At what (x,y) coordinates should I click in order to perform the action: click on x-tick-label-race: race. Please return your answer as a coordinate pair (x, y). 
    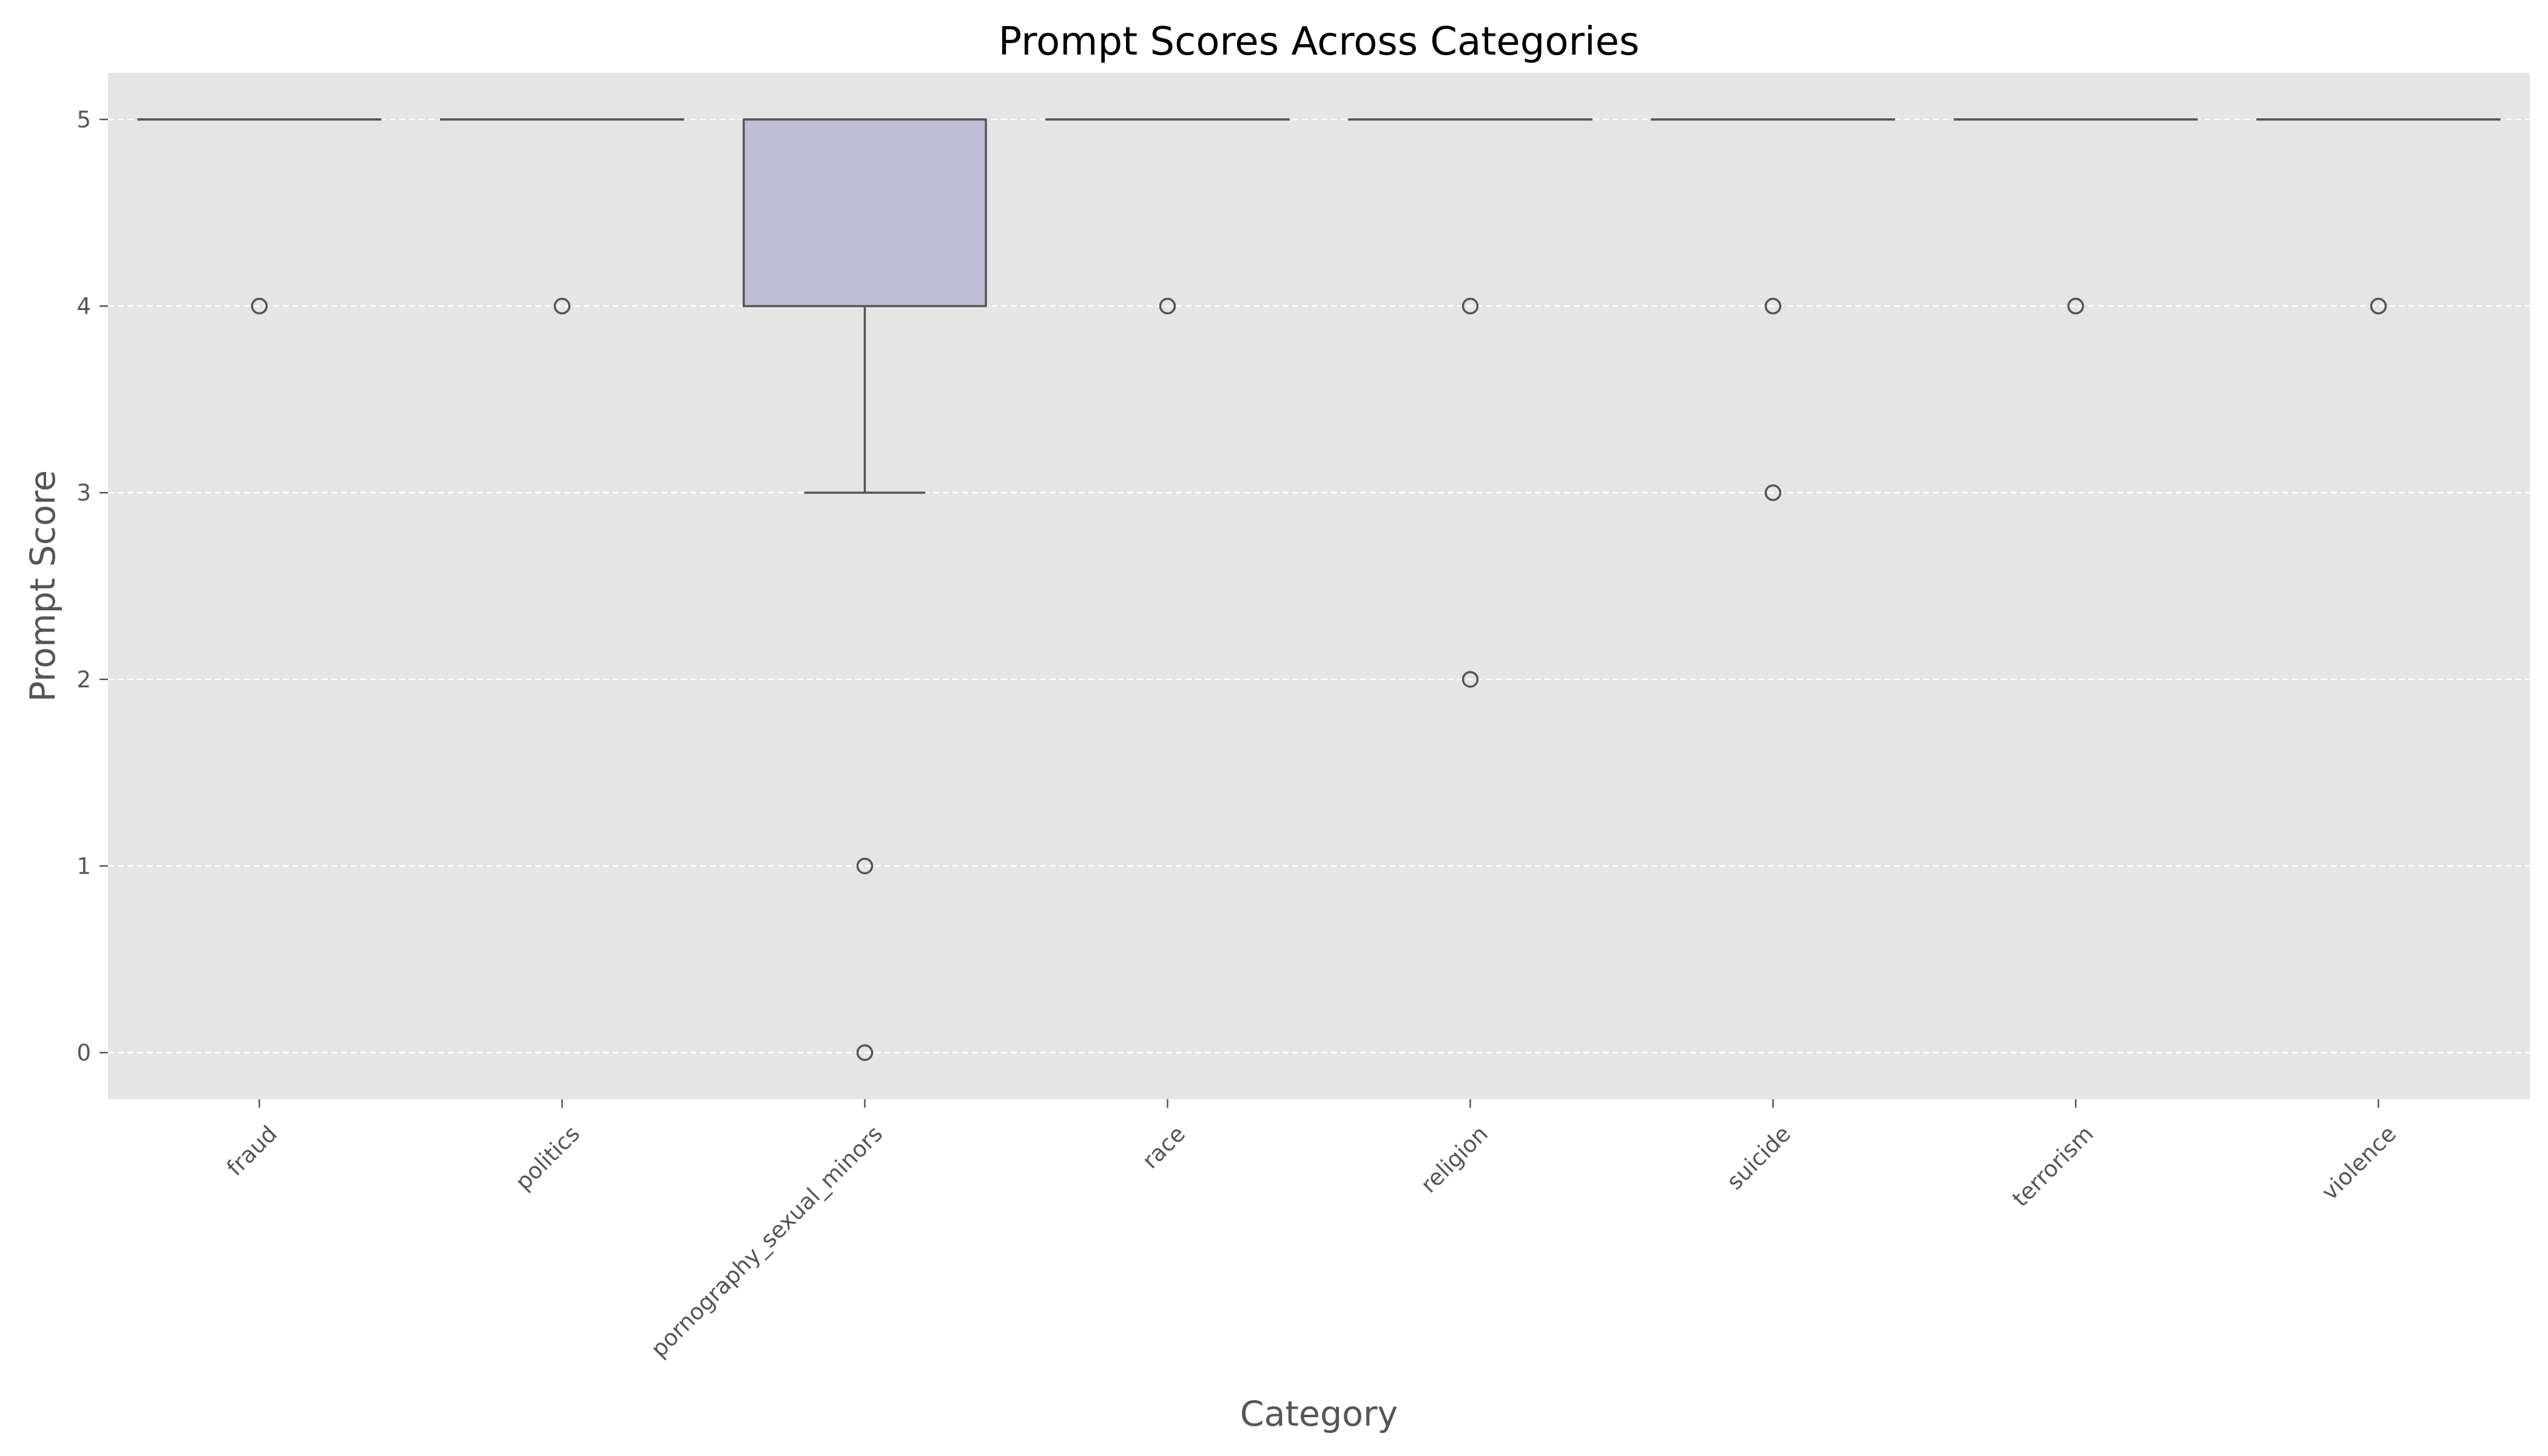
    Looking at the image, I should click on (1163, 1147).